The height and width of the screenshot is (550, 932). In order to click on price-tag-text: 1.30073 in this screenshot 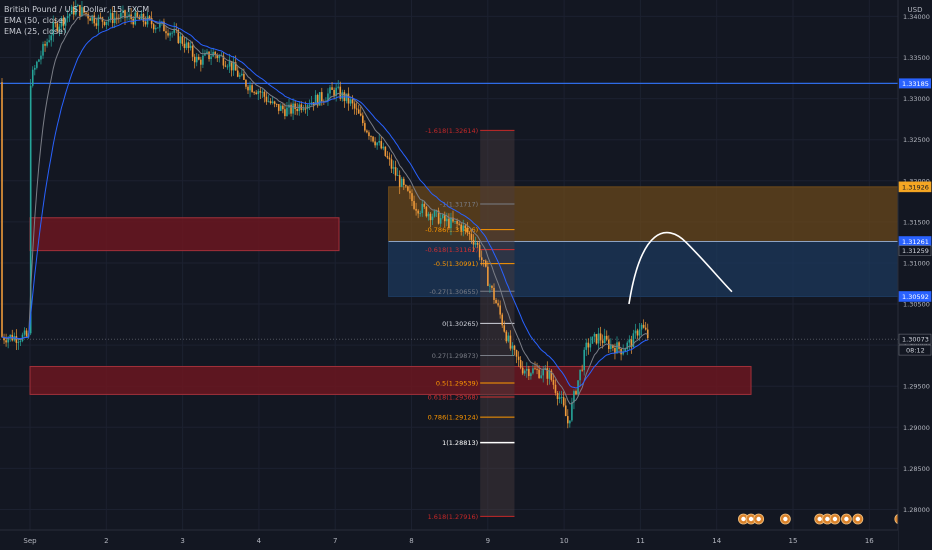, I will do `click(915, 340)`.